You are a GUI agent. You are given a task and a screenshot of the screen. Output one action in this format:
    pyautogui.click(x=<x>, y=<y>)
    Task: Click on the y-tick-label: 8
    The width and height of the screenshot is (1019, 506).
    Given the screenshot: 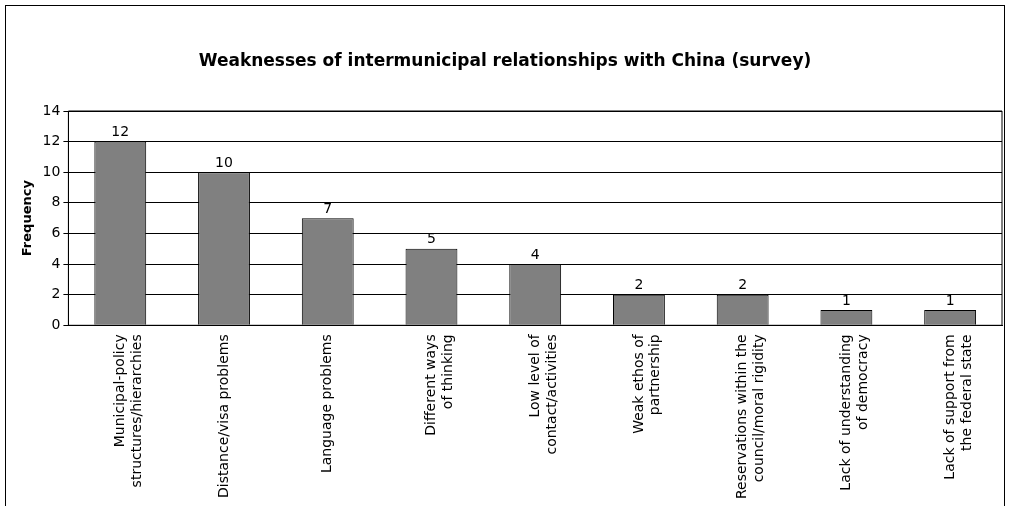 What is the action you would take?
    pyautogui.click(x=56, y=201)
    